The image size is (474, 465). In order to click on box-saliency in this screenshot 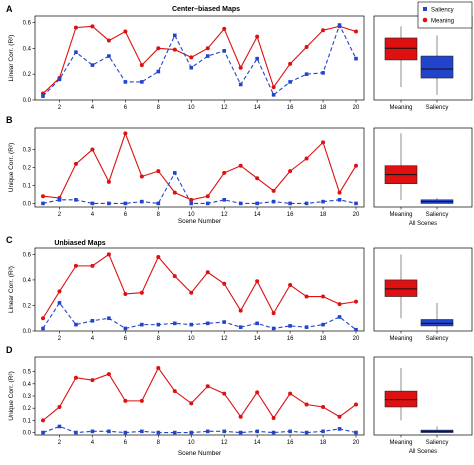, I will do `click(437, 67)`.